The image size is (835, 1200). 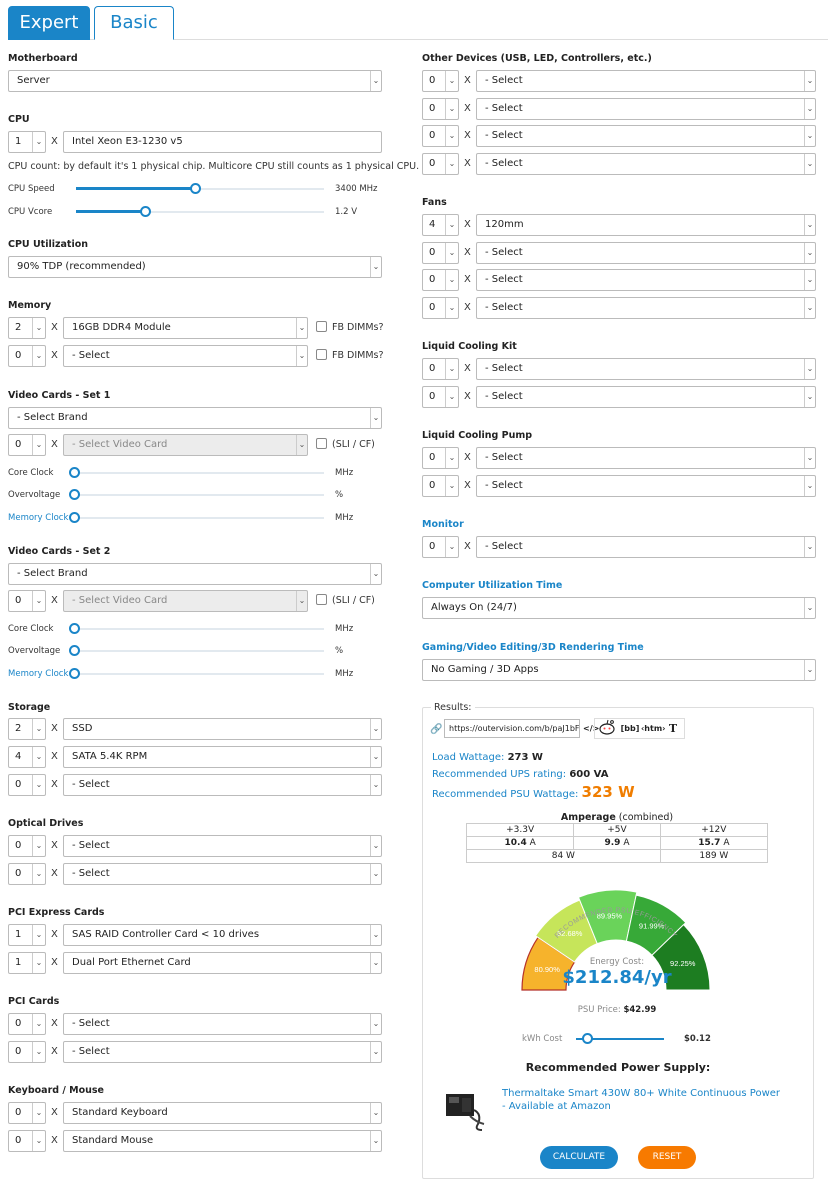 What do you see at coordinates (49, 23) in the screenshot?
I see `tab-expert: Expert` at bounding box center [49, 23].